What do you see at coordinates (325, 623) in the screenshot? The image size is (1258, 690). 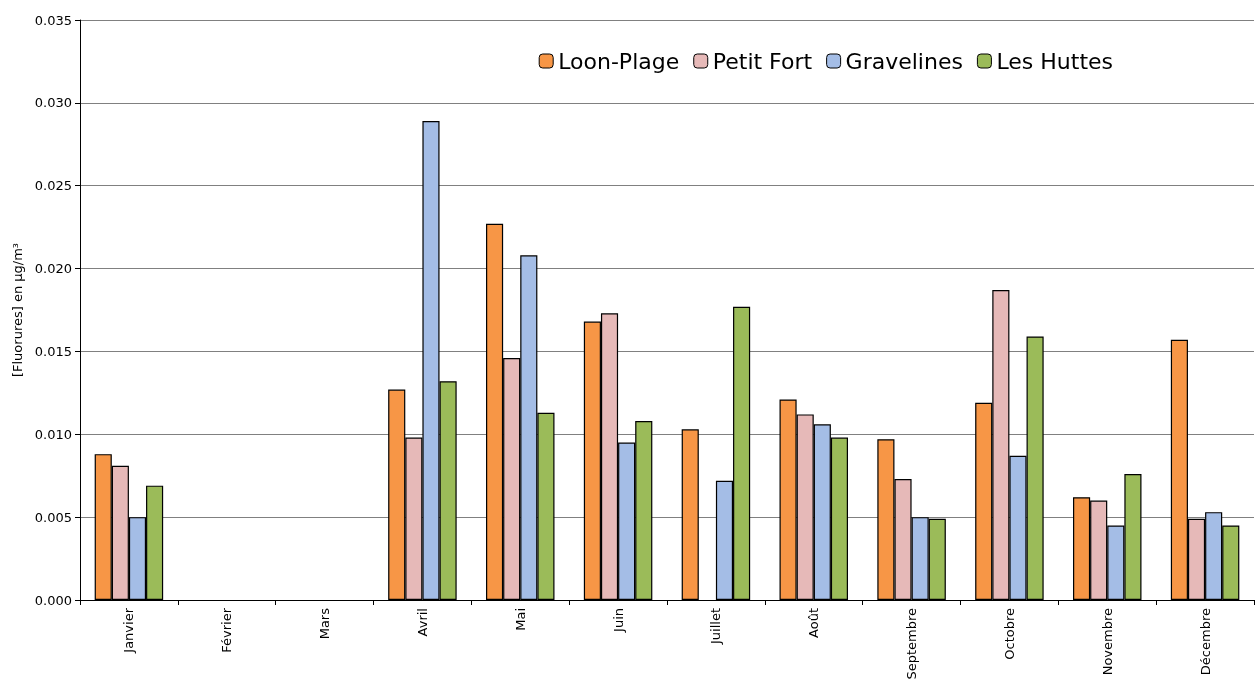 I see `x-tick-label: Mars` at bounding box center [325, 623].